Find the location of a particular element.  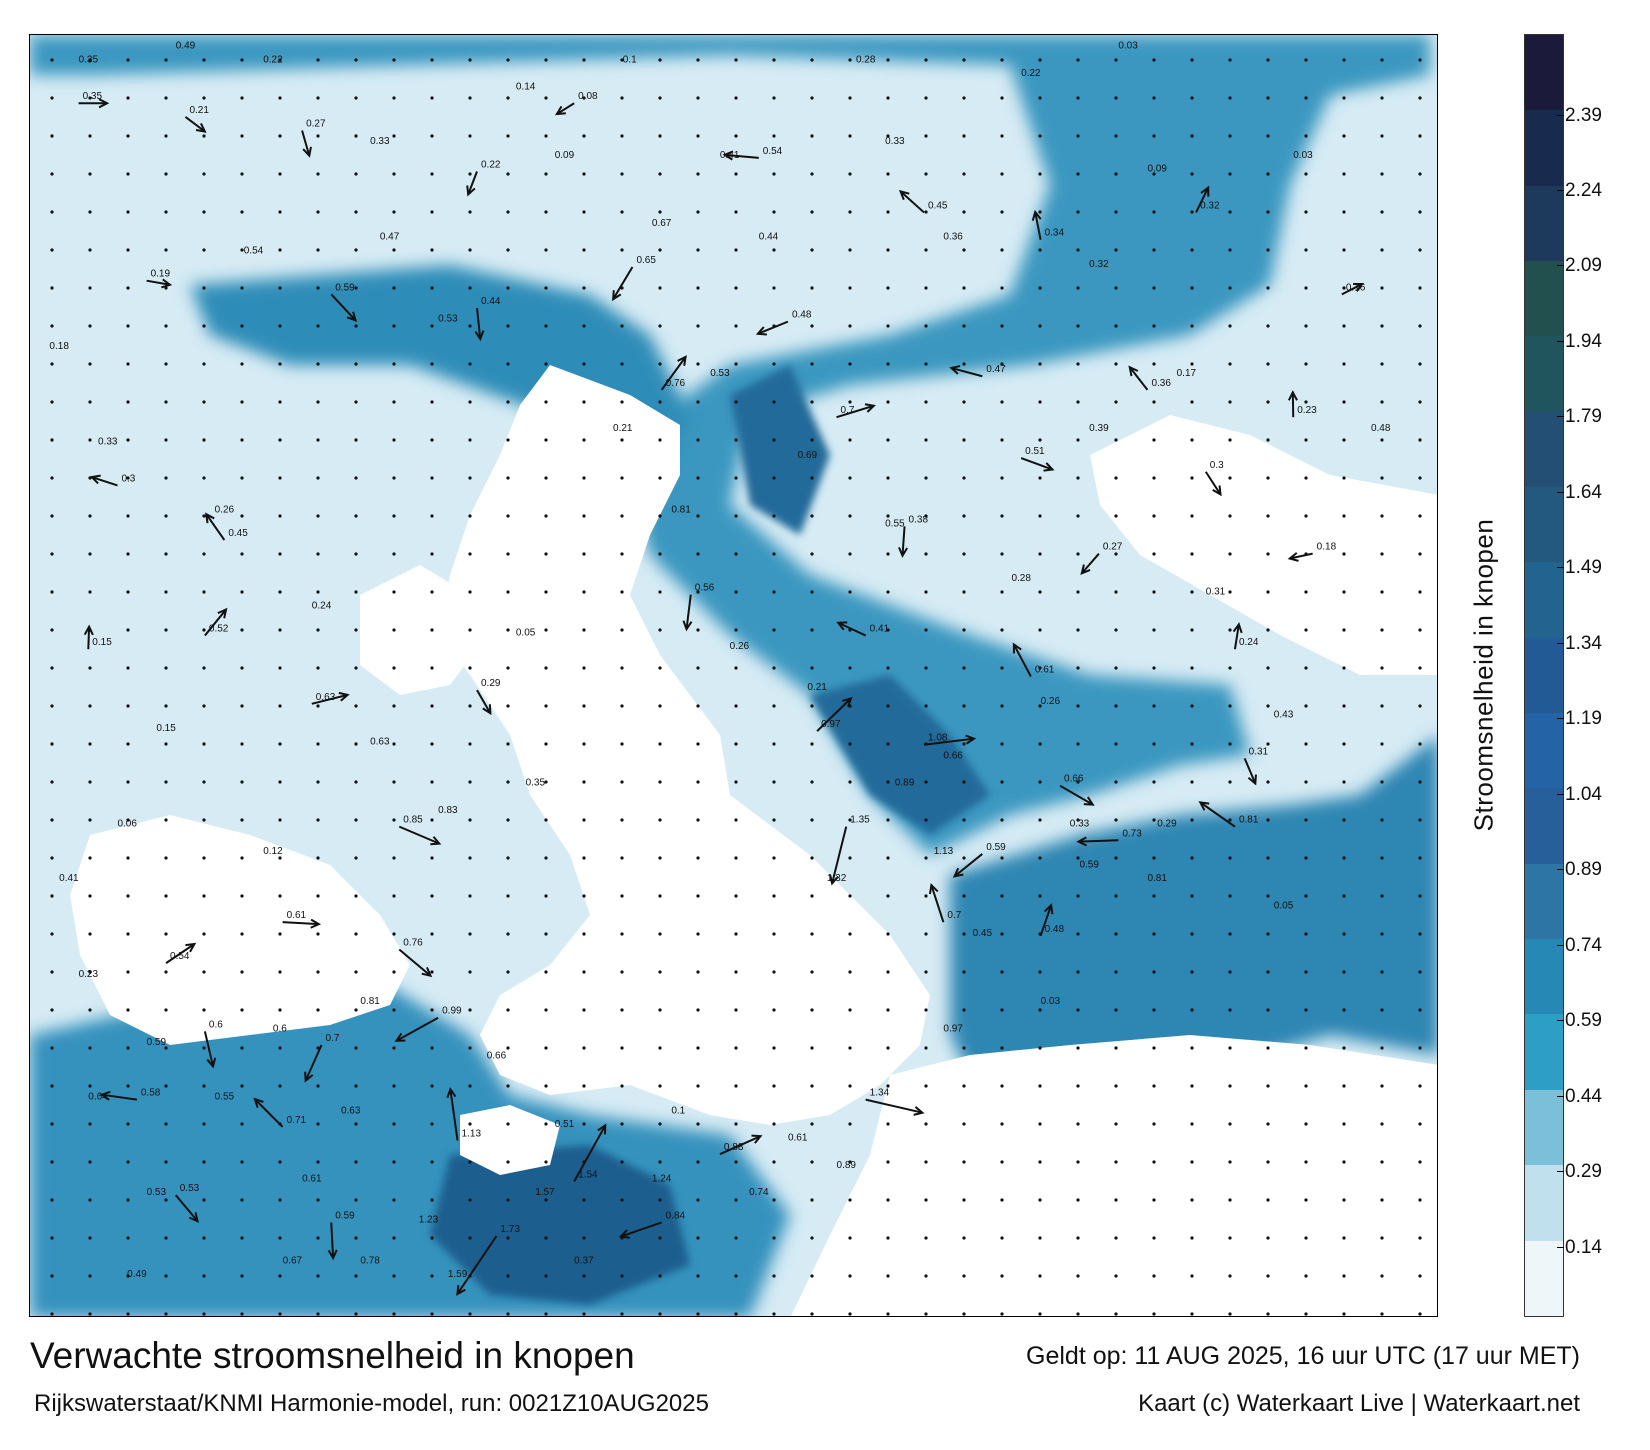

speed-label: 0.6 is located at coordinates (280, 1028).